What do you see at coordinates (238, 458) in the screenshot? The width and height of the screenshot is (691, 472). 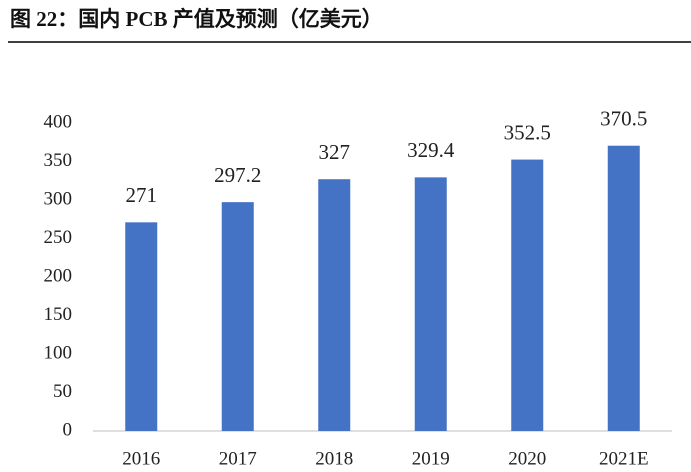 I see `x-tick-label: 2017` at bounding box center [238, 458].